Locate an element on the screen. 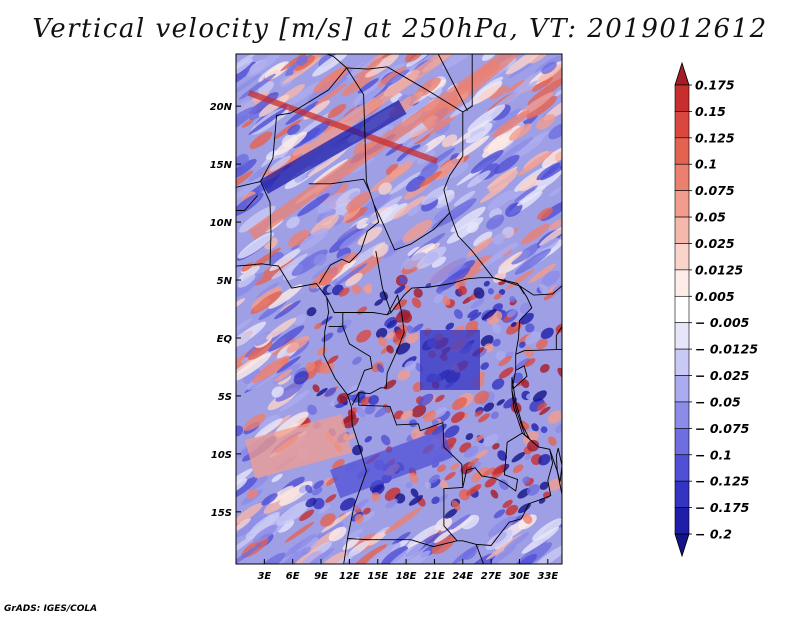 This screenshot has width=800, height=618. colorbar-label: − 0.0125 is located at coordinates (726, 349).